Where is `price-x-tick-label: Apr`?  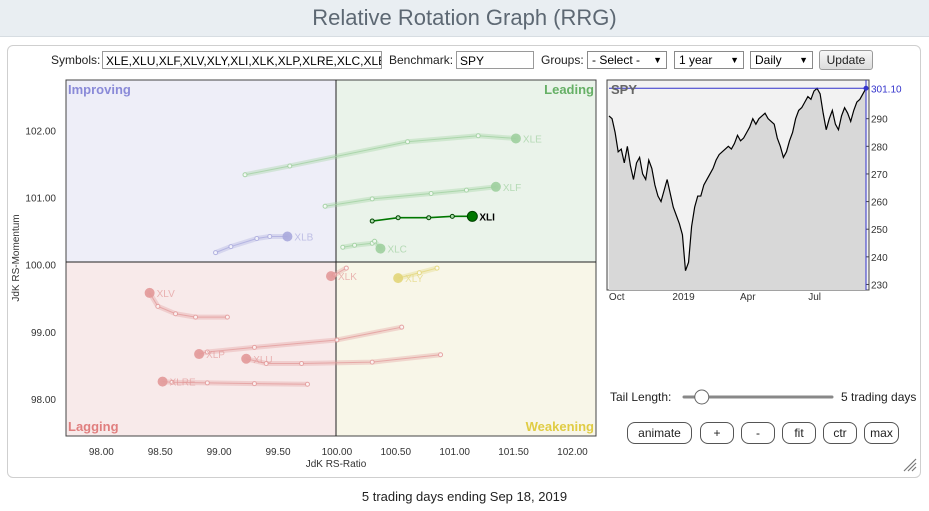 price-x-tick-label: Apr is located at coordinates (748, 297).